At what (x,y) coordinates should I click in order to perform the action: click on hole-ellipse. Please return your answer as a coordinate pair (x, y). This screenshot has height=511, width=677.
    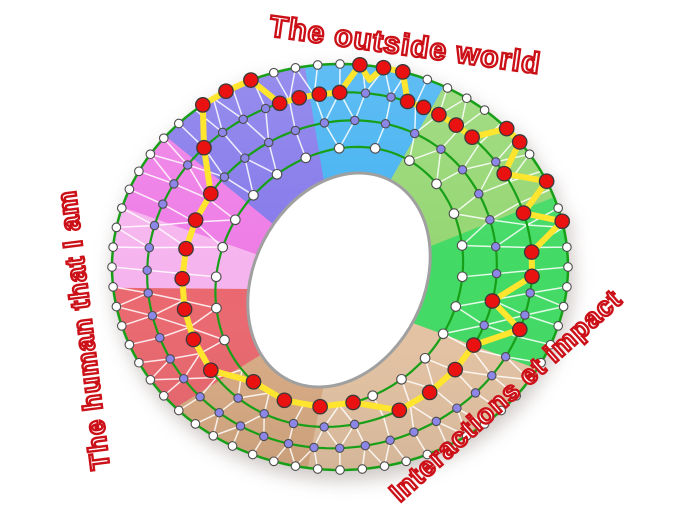
    Looking at the image, I should click on (339, 280).